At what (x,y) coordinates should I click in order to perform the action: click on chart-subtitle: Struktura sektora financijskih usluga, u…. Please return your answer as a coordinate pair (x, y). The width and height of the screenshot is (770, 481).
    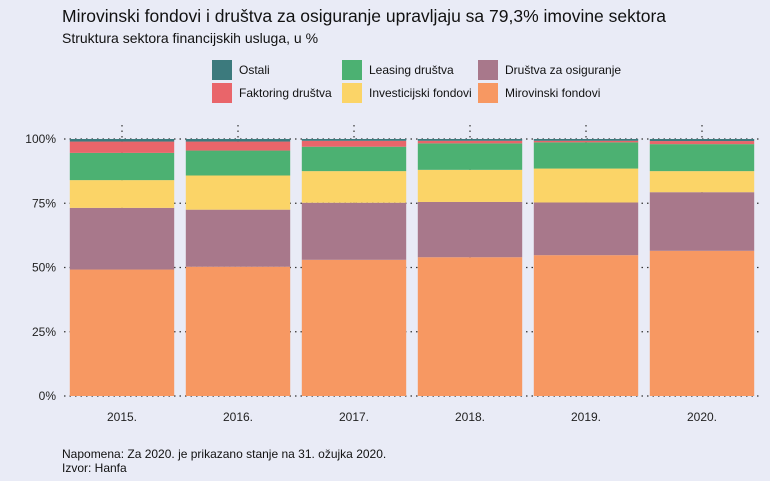
    Looking at the image, I should click on (190, 38).